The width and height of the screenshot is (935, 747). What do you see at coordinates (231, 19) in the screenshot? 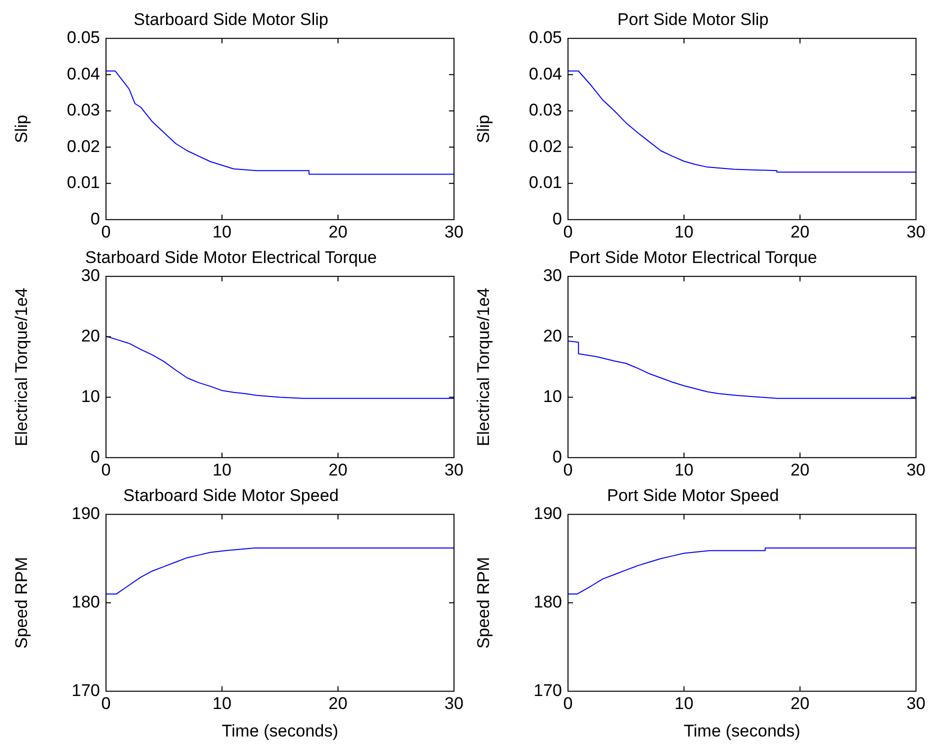
I see `chart-title: Starboard Side Motor Slip` at bounding box center [231, 19].